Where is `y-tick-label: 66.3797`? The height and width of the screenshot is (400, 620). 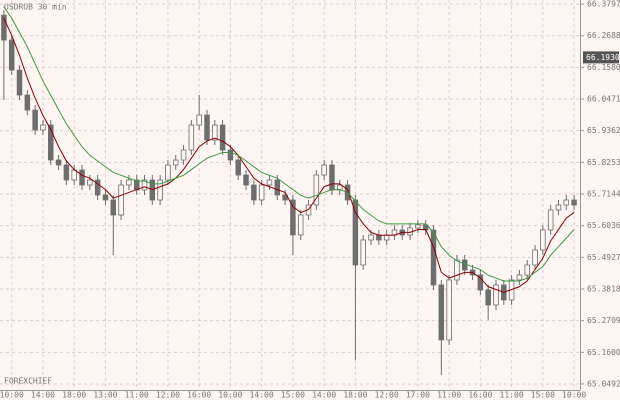
y-tick-label: 66.3797 is located at coordinates (603, 4).